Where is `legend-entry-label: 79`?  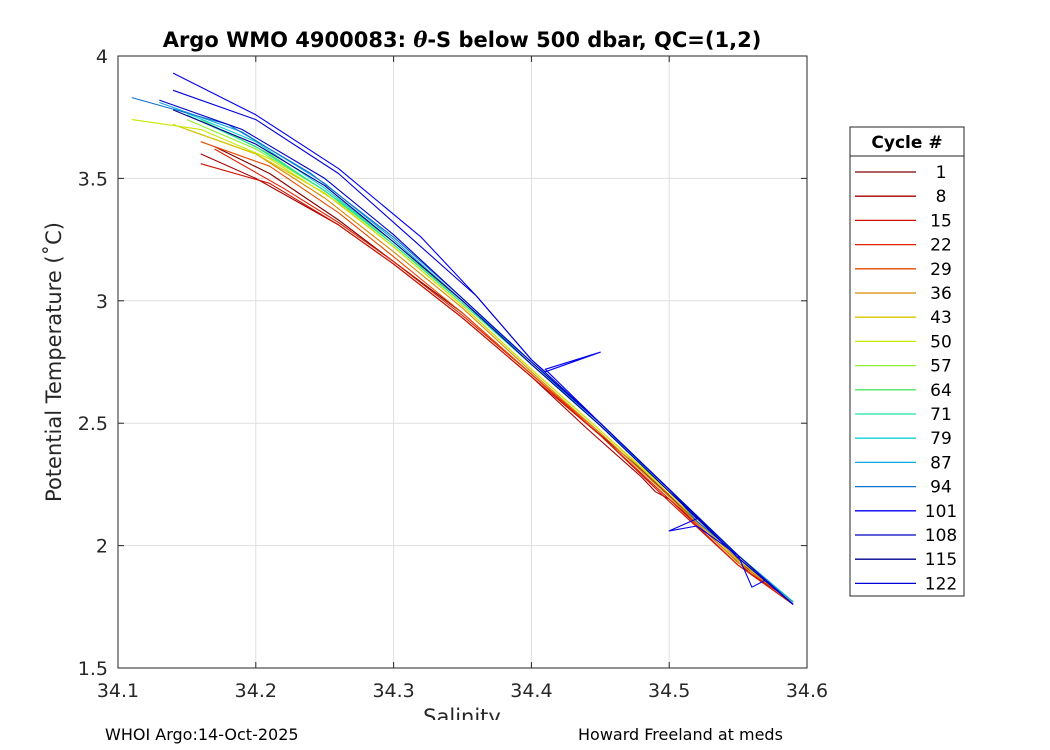
legend-entry-label: 79 is located at coordinates (941, 439).